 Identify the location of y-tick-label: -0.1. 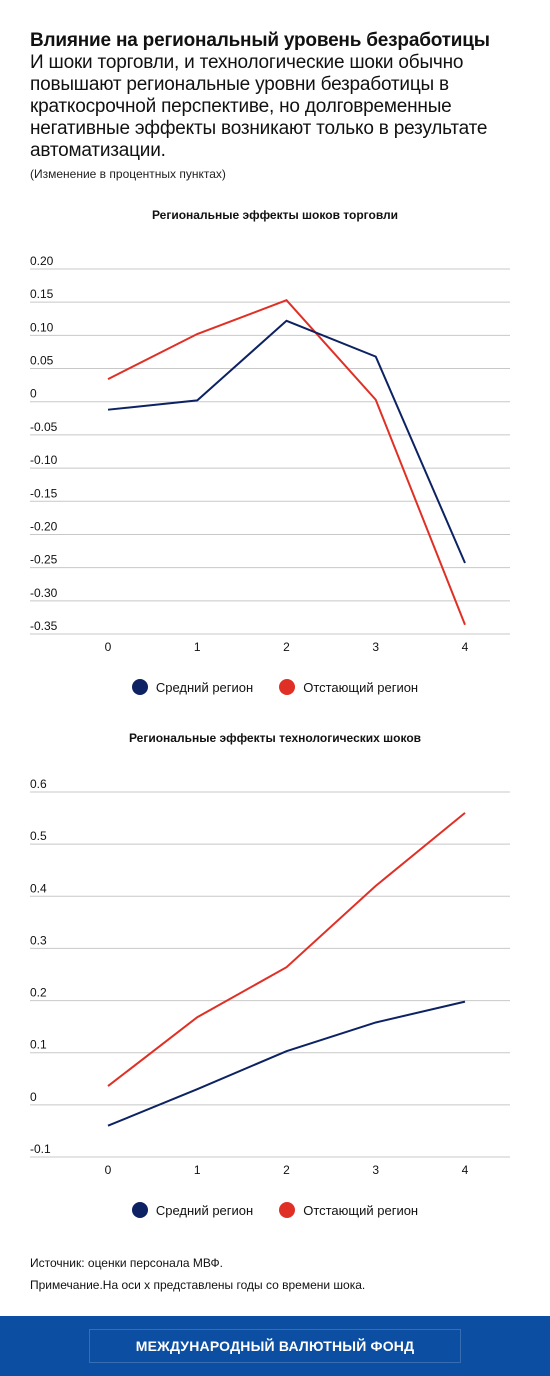
(40, 1149).